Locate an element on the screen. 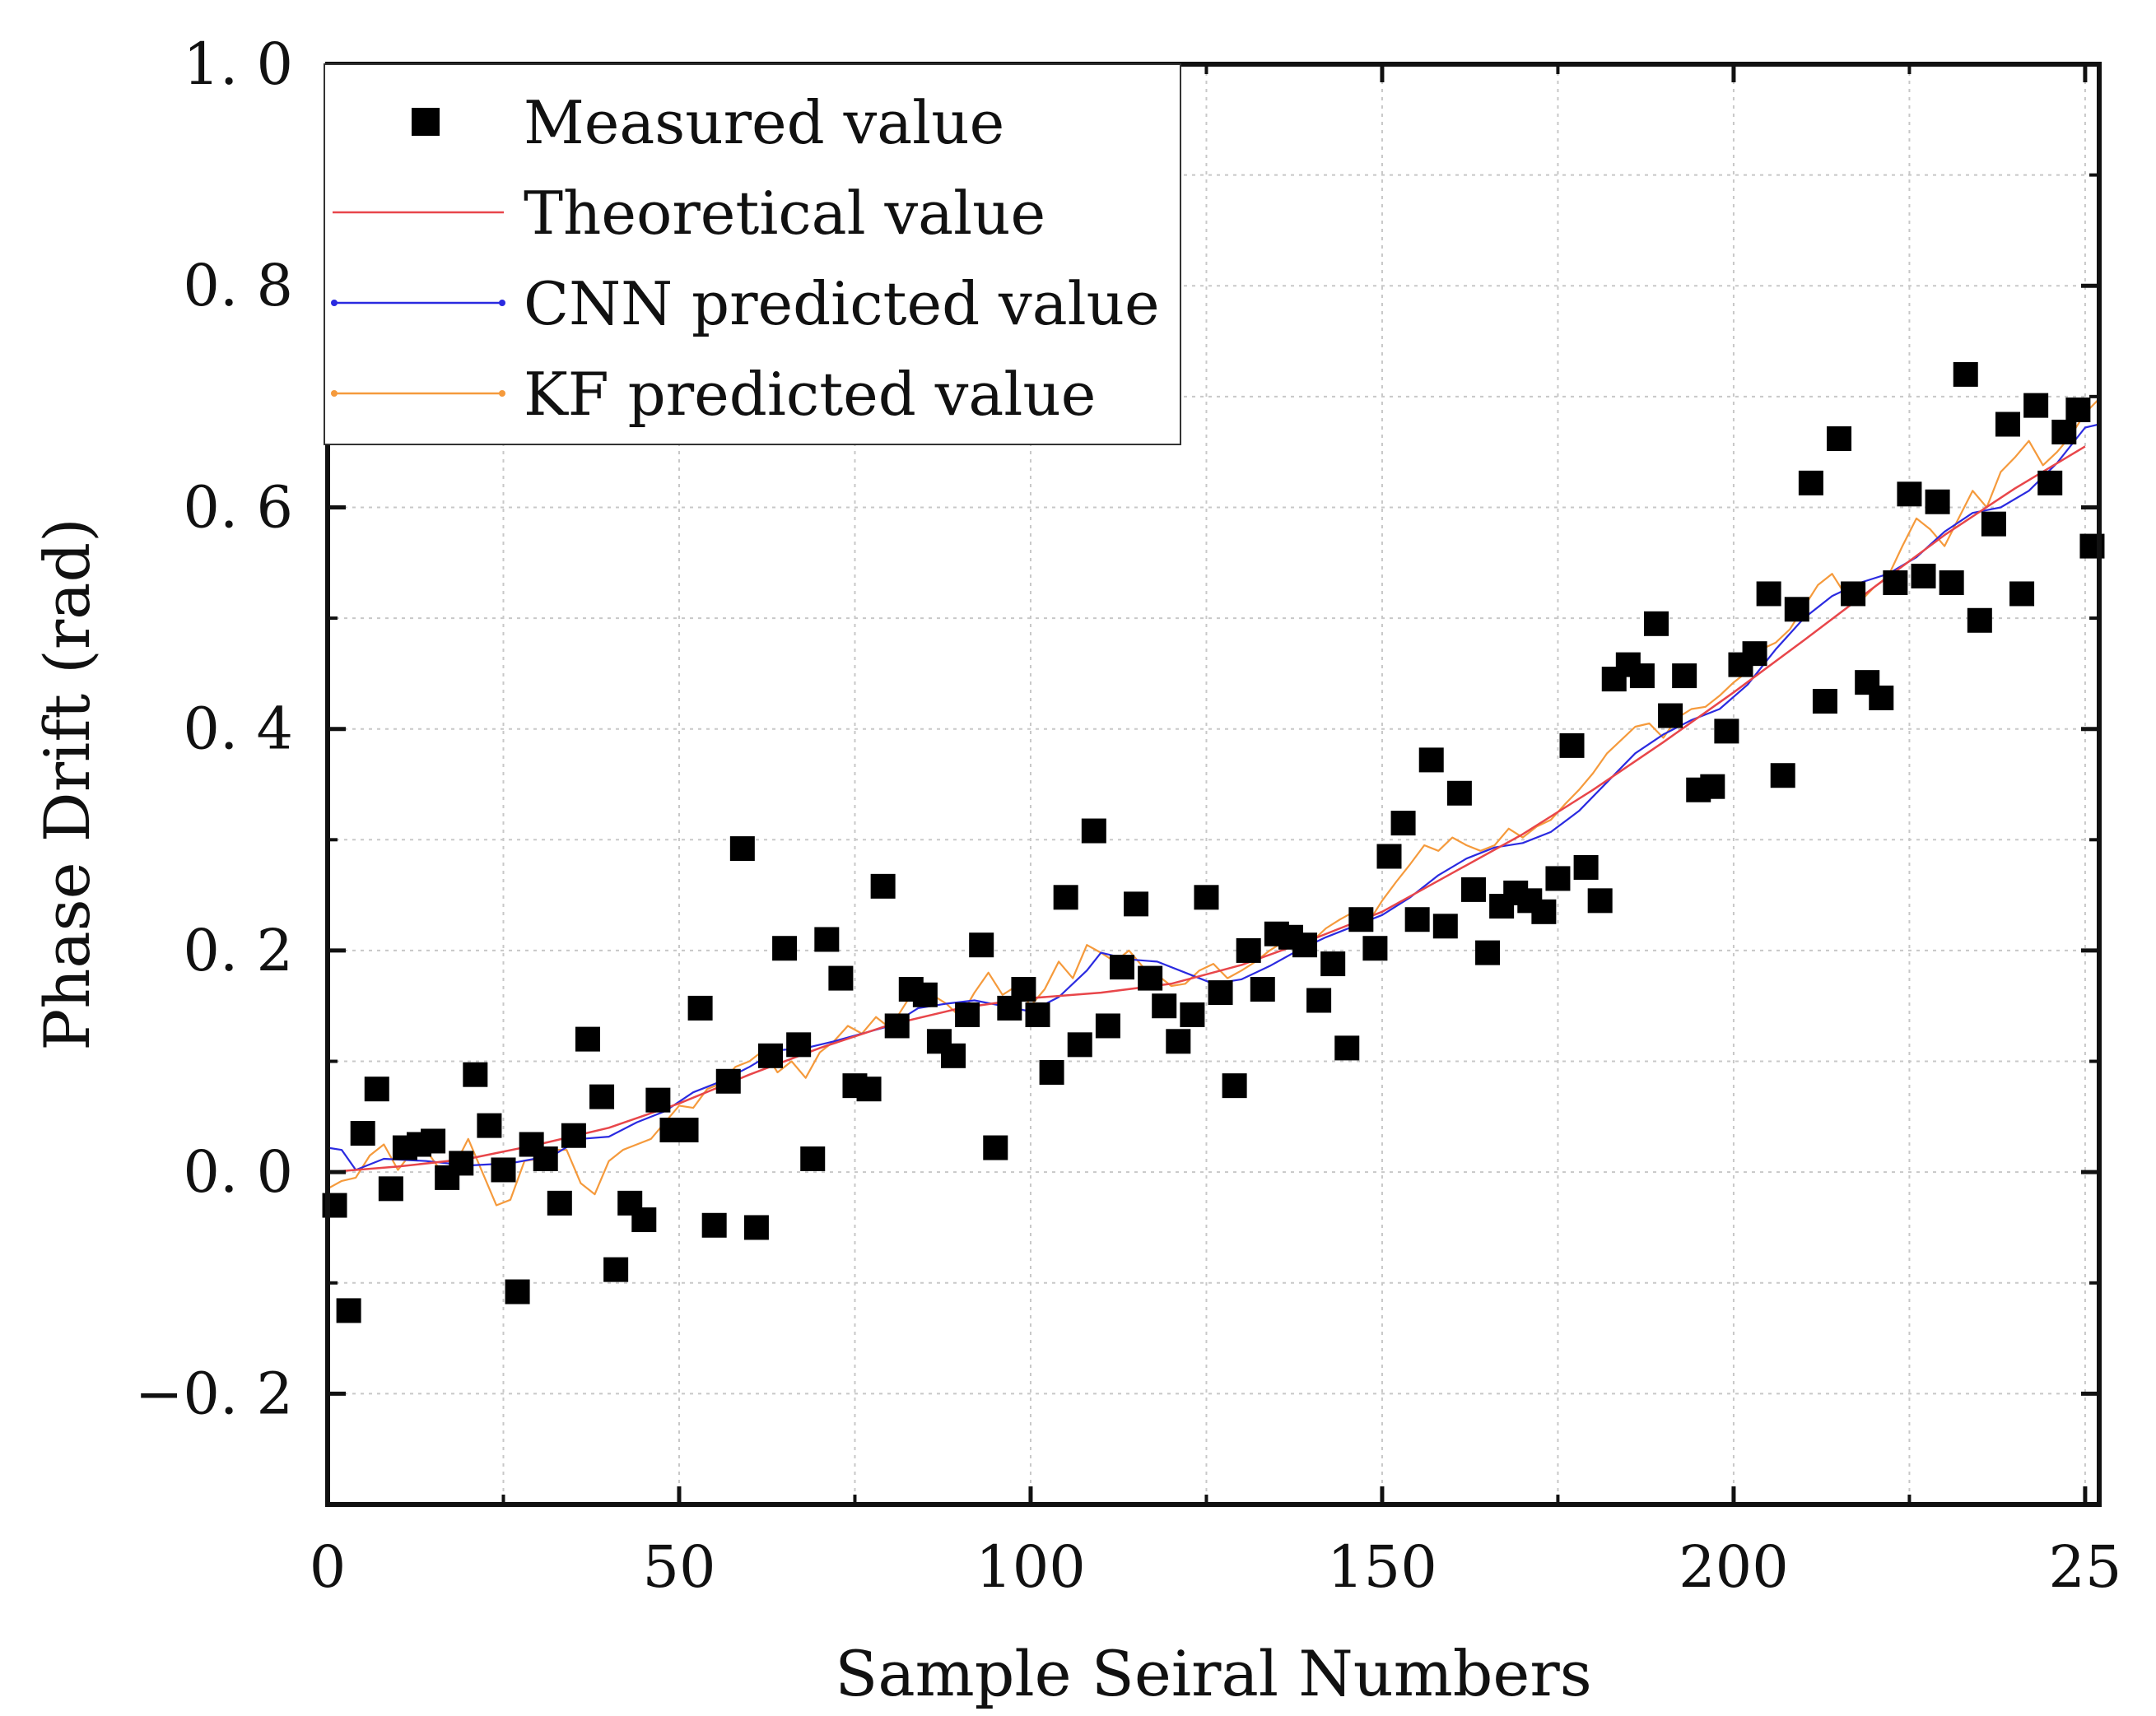 This screenshot has height=1716, width=2156. y-tick-label: 0. 4 is located at coordinates (238, 729).